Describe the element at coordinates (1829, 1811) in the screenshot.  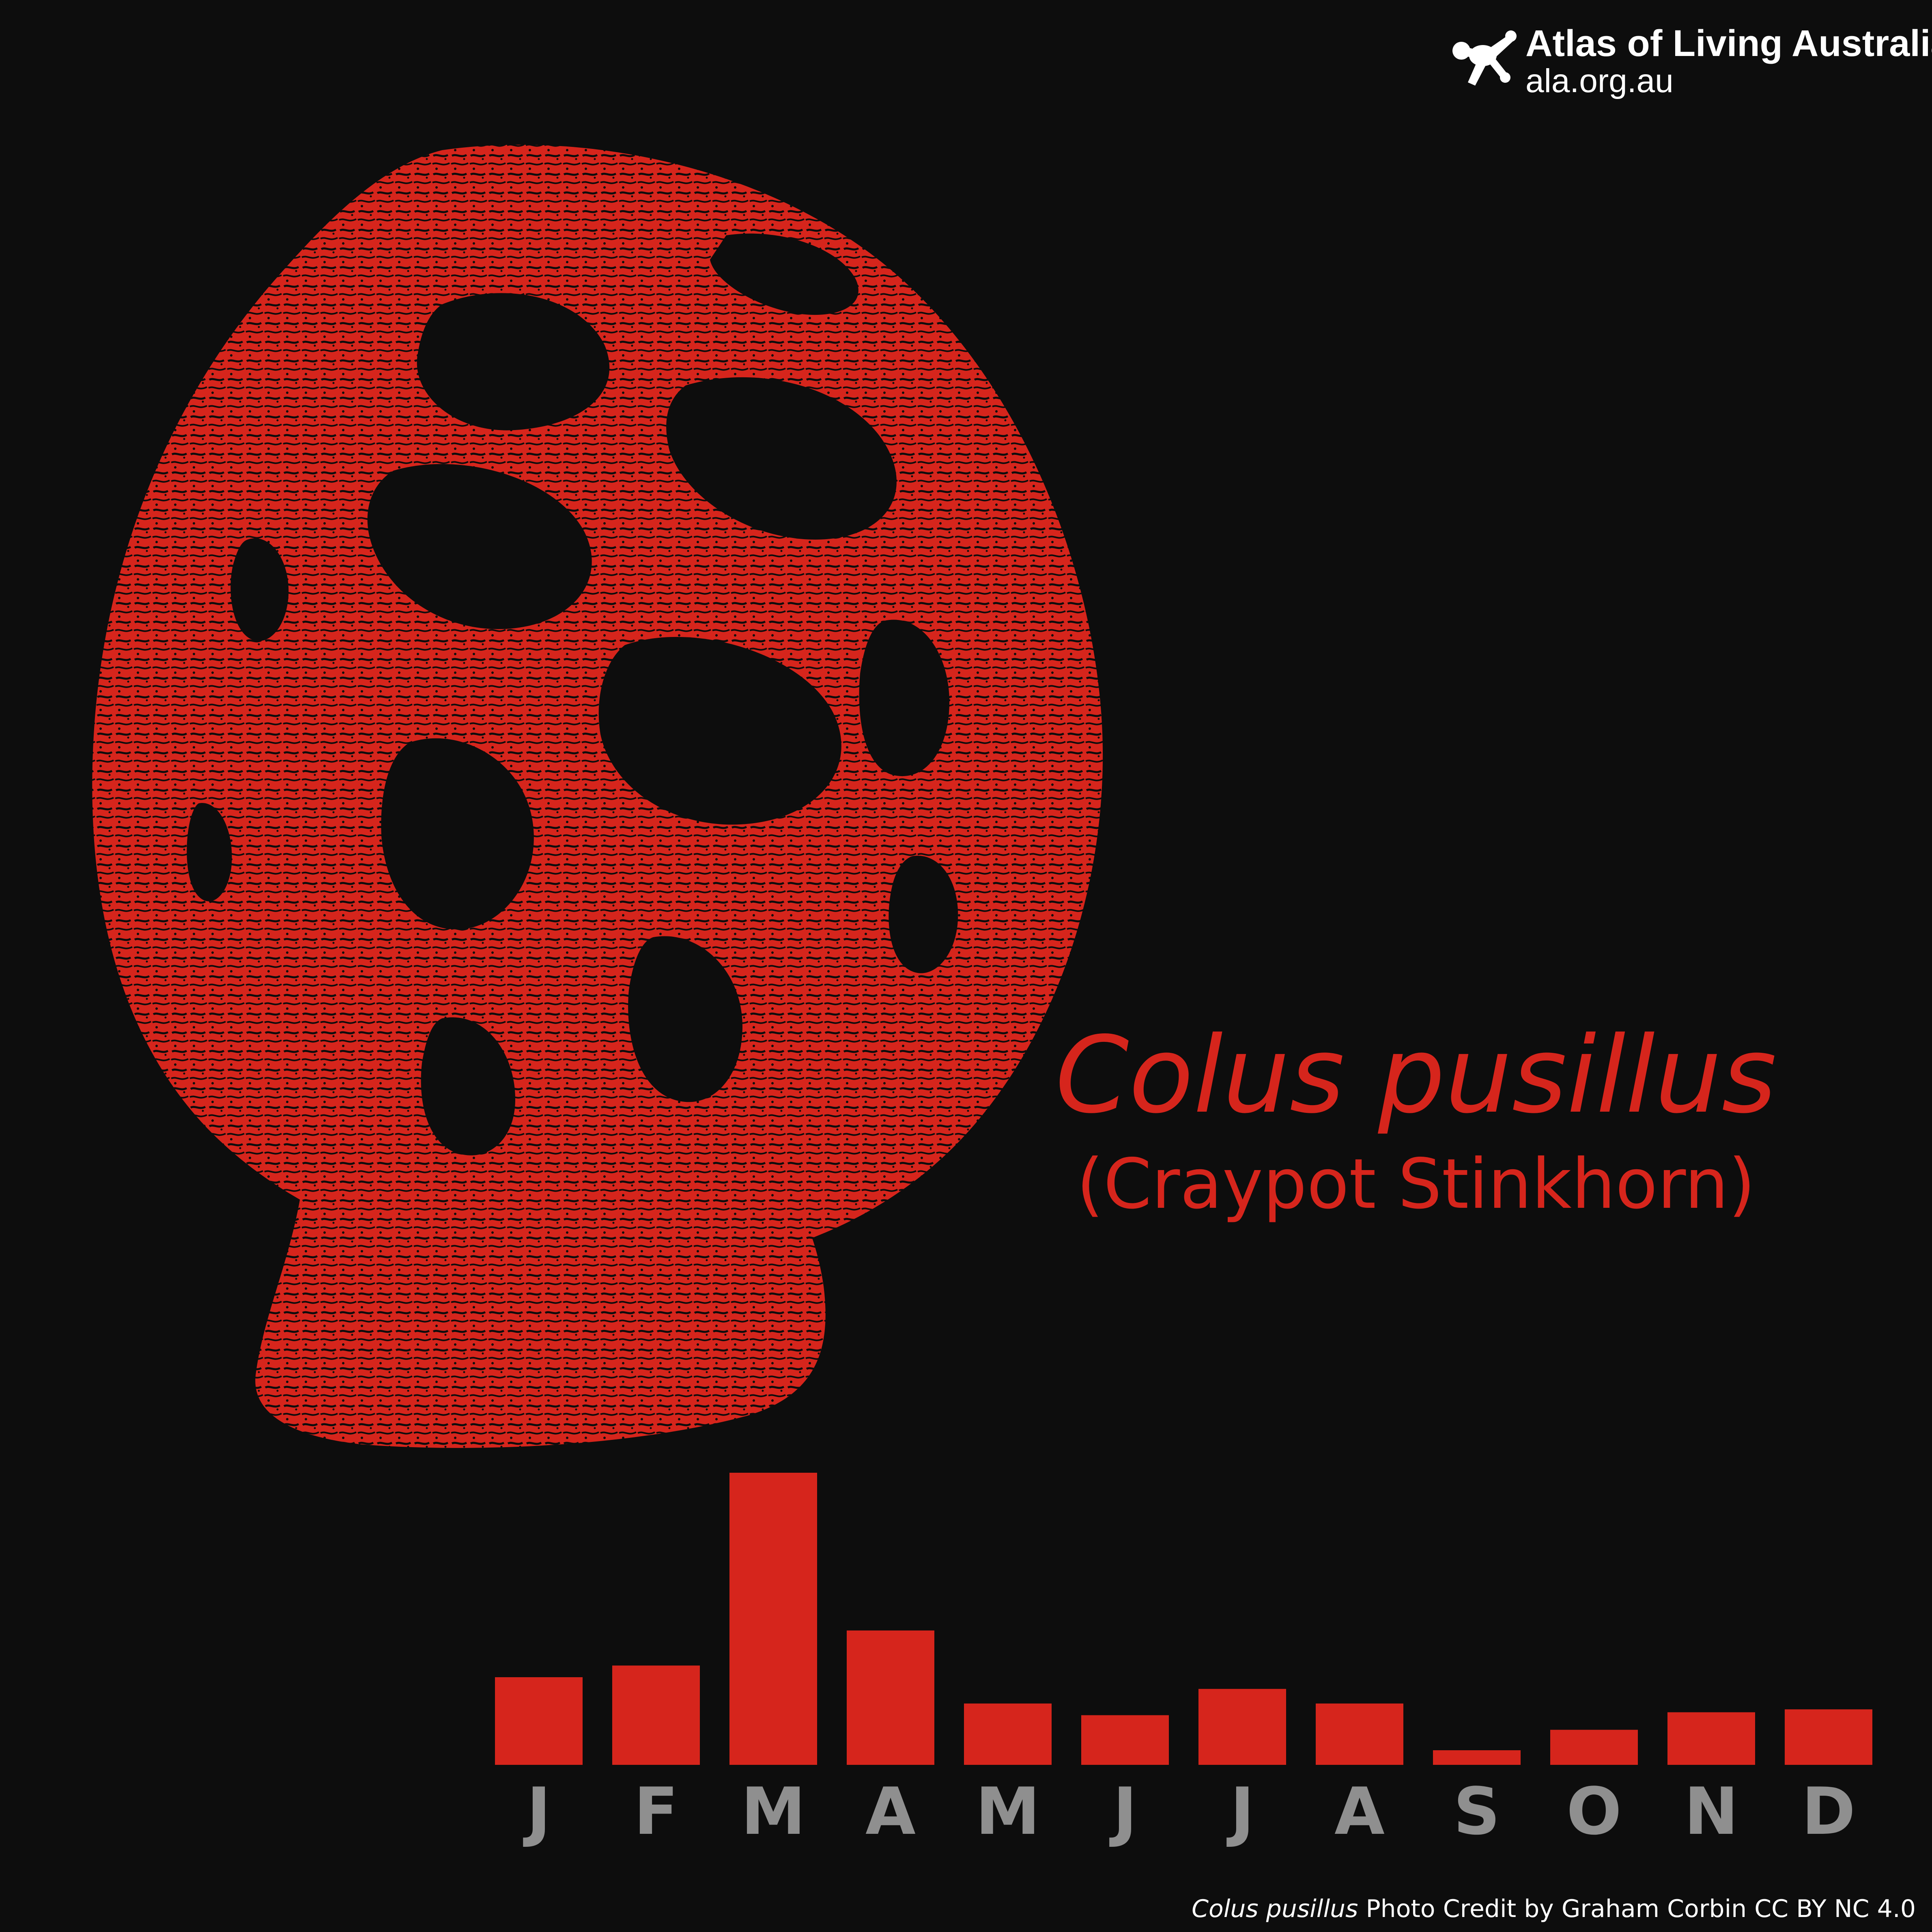
I see `month-label-12: D` at that location.